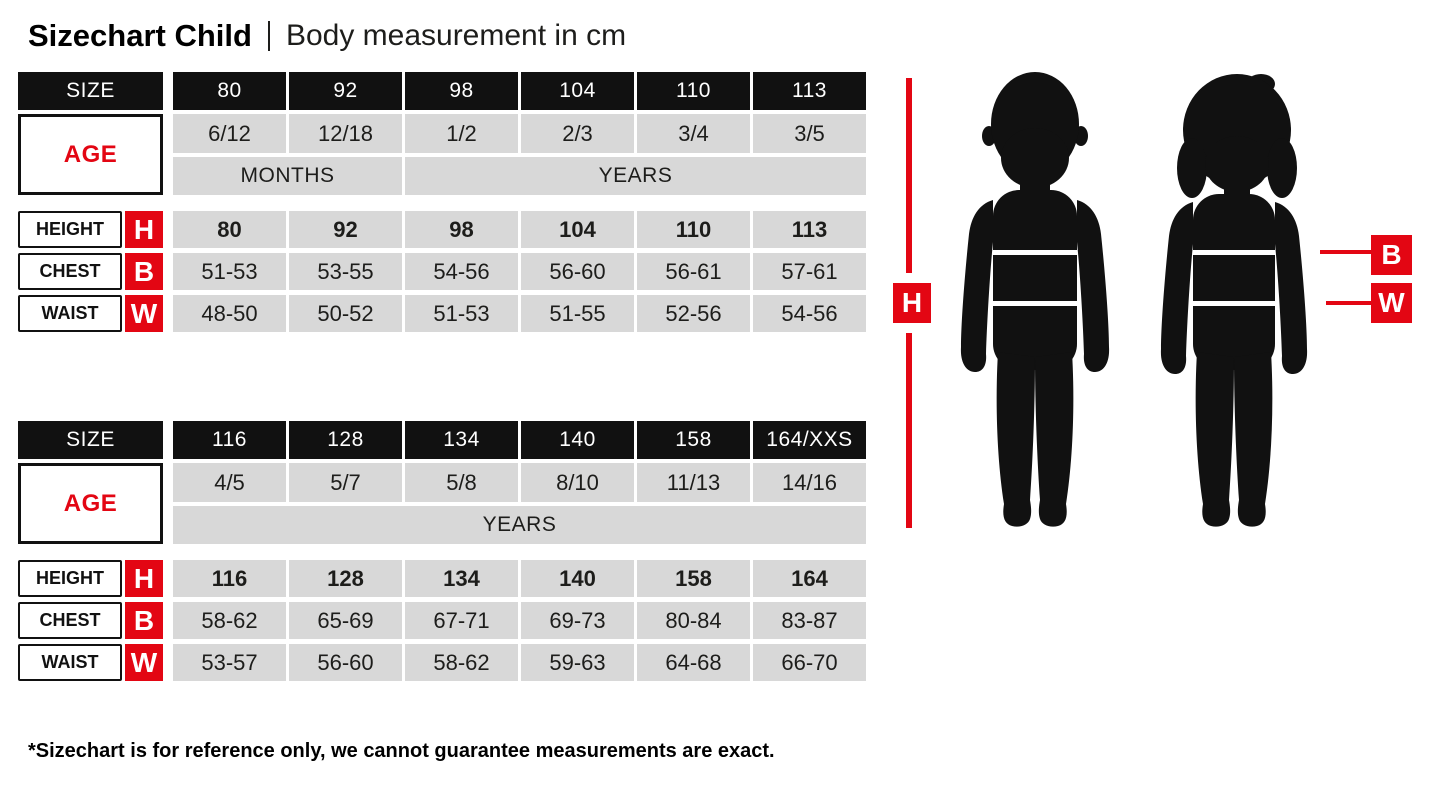 This screenshot has width=1441, height=795. I want to click on title-divider, so click(268, 36).